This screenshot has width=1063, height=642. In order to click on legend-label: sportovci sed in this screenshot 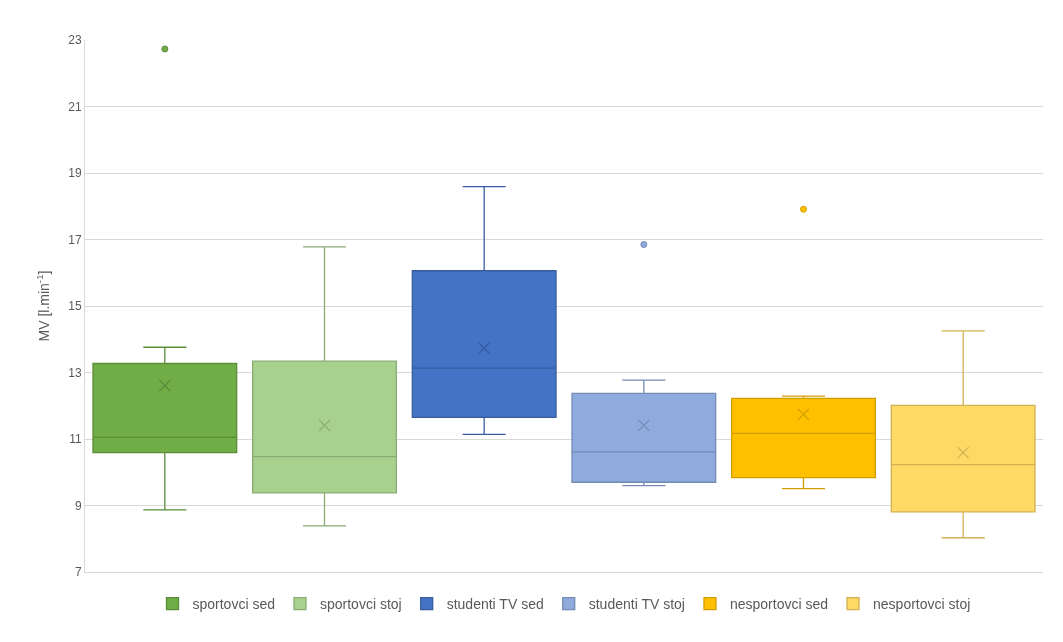, I will do `click(233, 604)`.